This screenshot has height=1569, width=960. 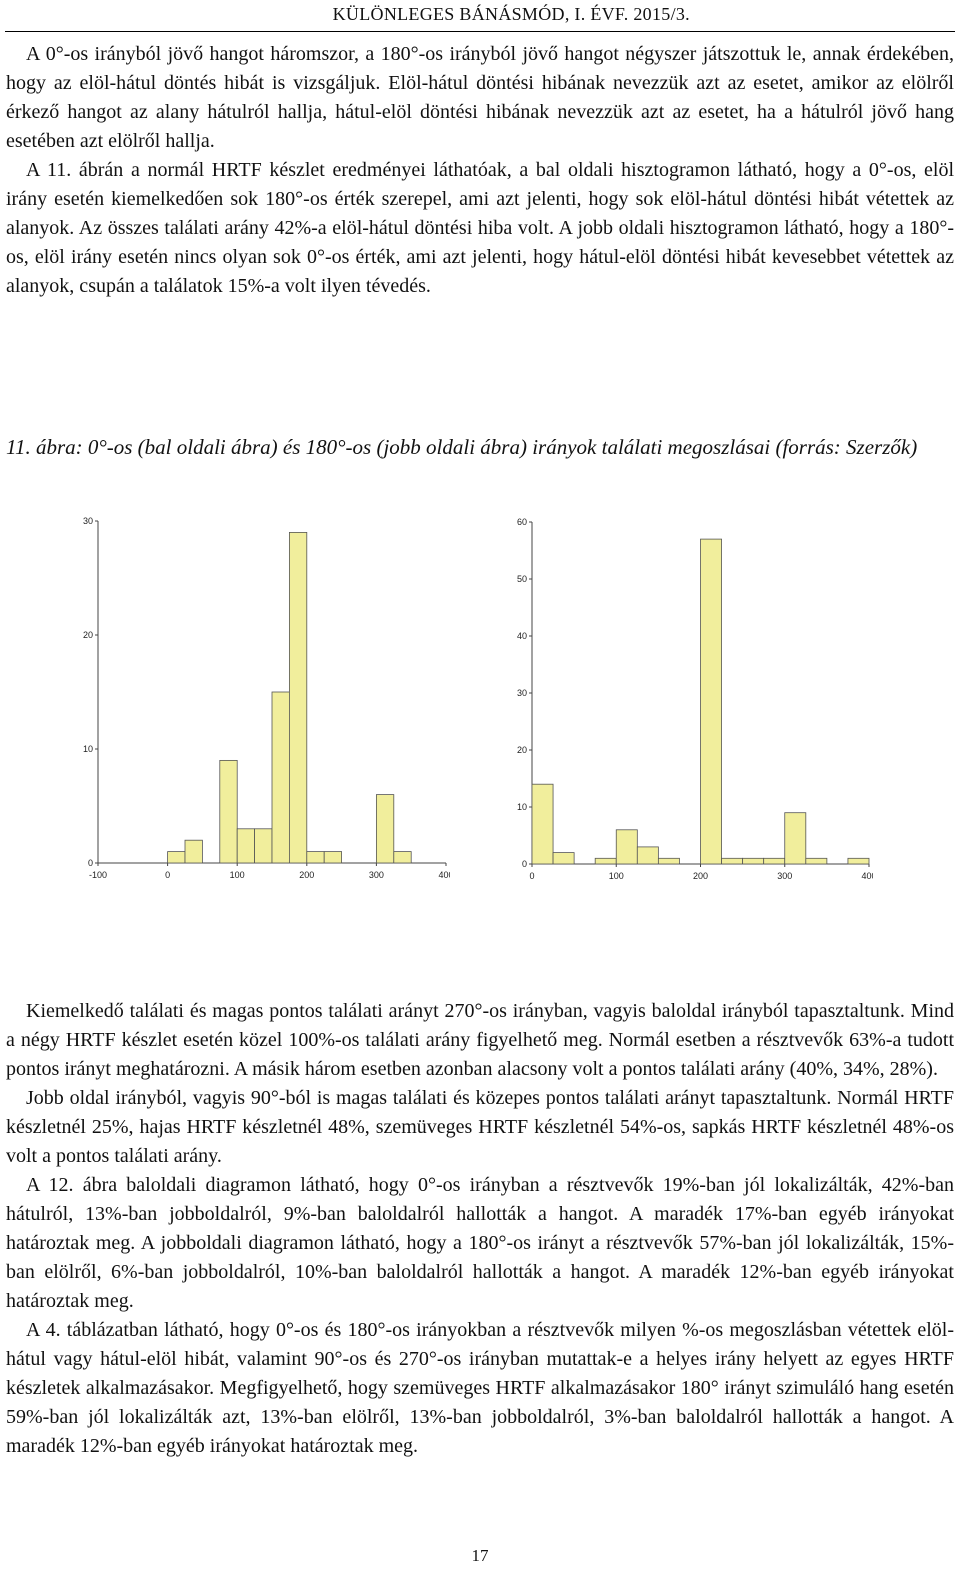 I want to click on page-number: 17, so click(x=480, y=1555).